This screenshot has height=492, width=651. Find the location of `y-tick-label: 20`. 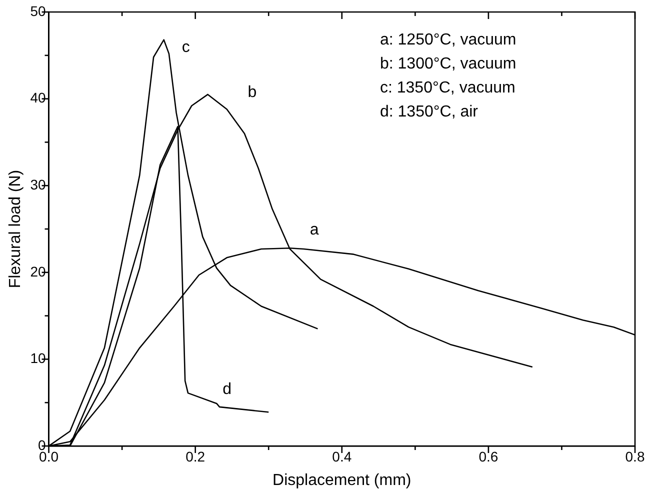

y-tick-label: 20 is located at coordinates (38, 271).